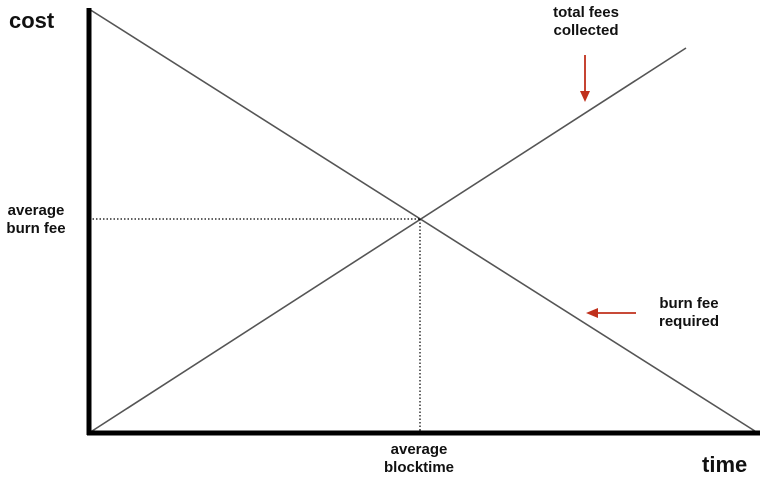  I want to click on burn-fee-required-line1: burn fee, so click(689, 303).